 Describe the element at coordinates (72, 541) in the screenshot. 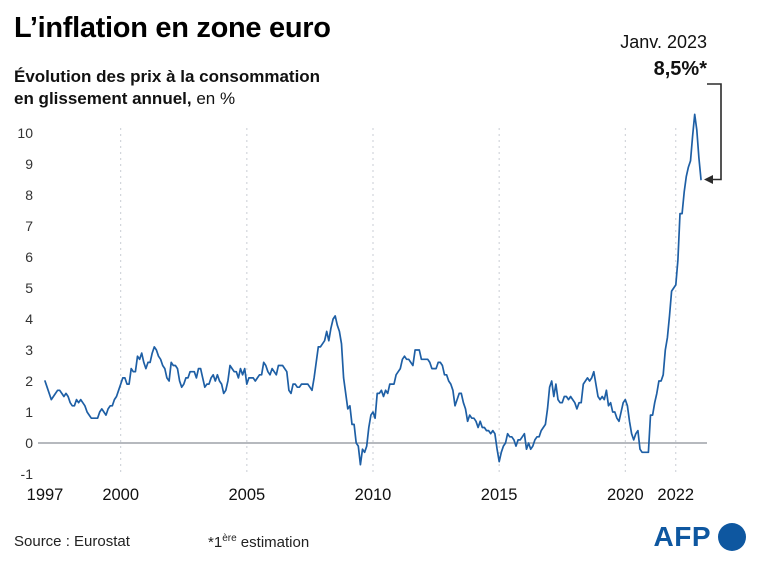

I see `source-label: Source : Eurostat` at that location.